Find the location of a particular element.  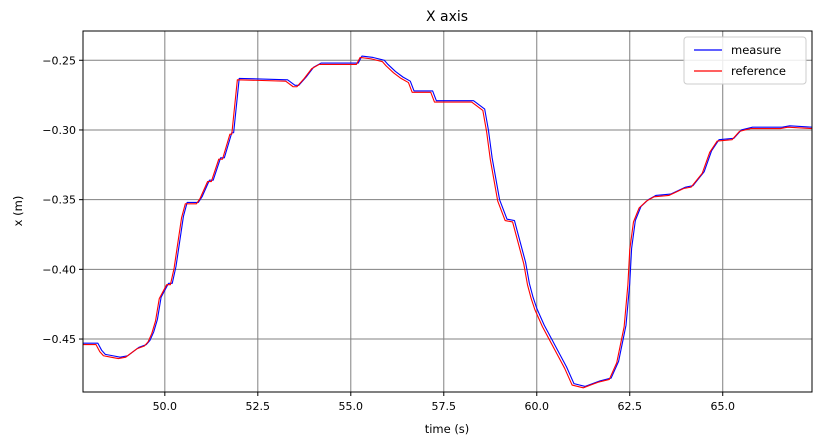

x-tick-label: 52.5 is located at coordinates (258, 406).